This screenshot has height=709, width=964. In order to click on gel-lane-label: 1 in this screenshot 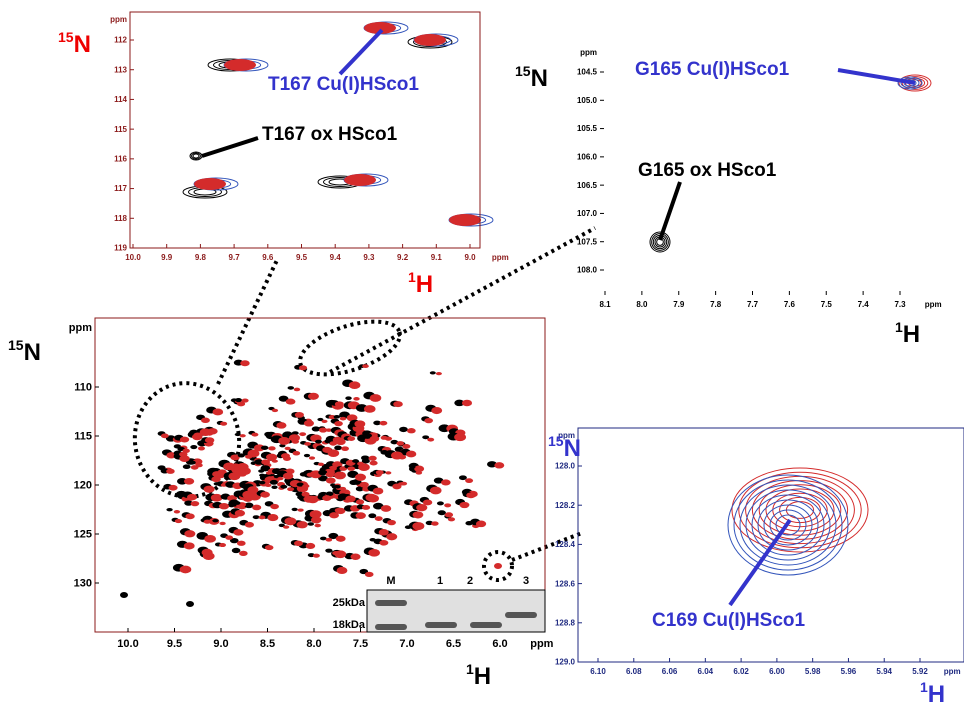, I will do `click(440, 581)`.